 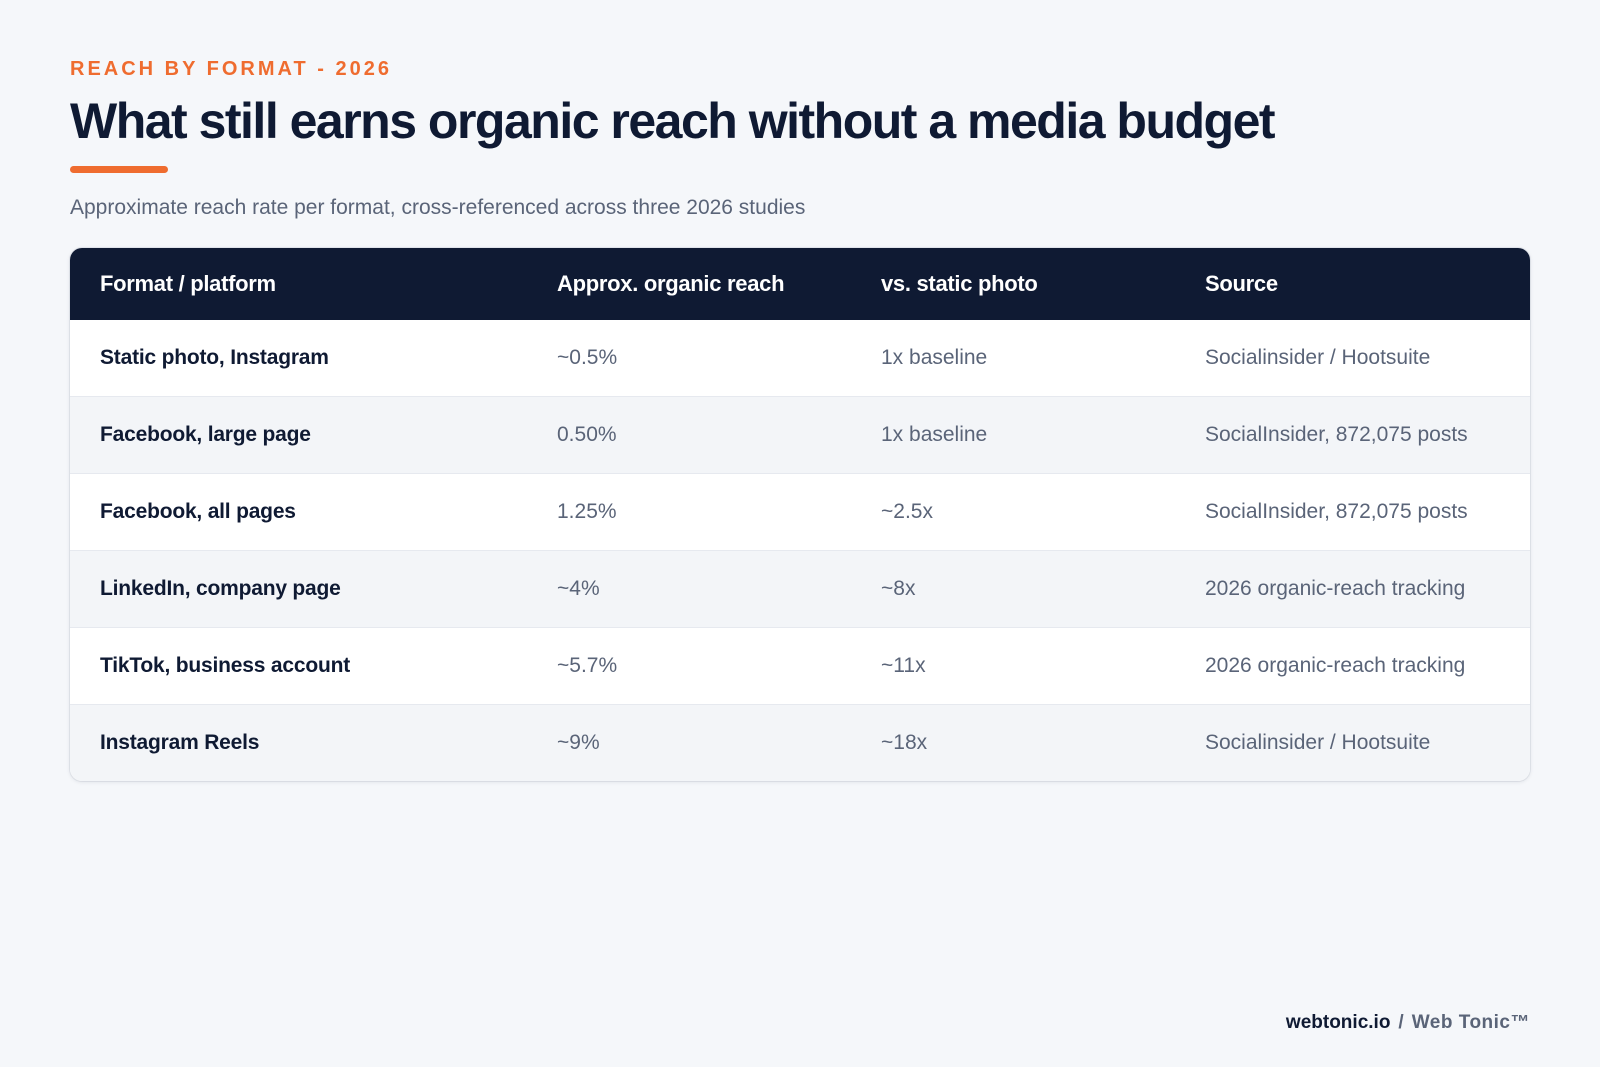 What do you see at coordinates (231, 69) in the screenshot?
I see `eyebrow-label: REACH BY FORMAT - 2026` at bounding box center [231, 69].